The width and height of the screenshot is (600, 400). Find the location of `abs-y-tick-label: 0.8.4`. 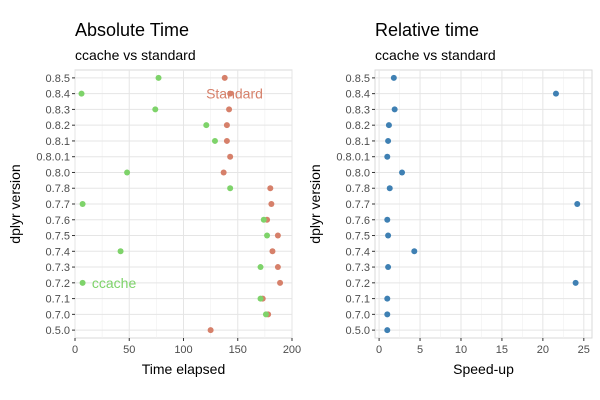

abs-y-tick-label: 0.8.4 is located at coordinates (58, 95).